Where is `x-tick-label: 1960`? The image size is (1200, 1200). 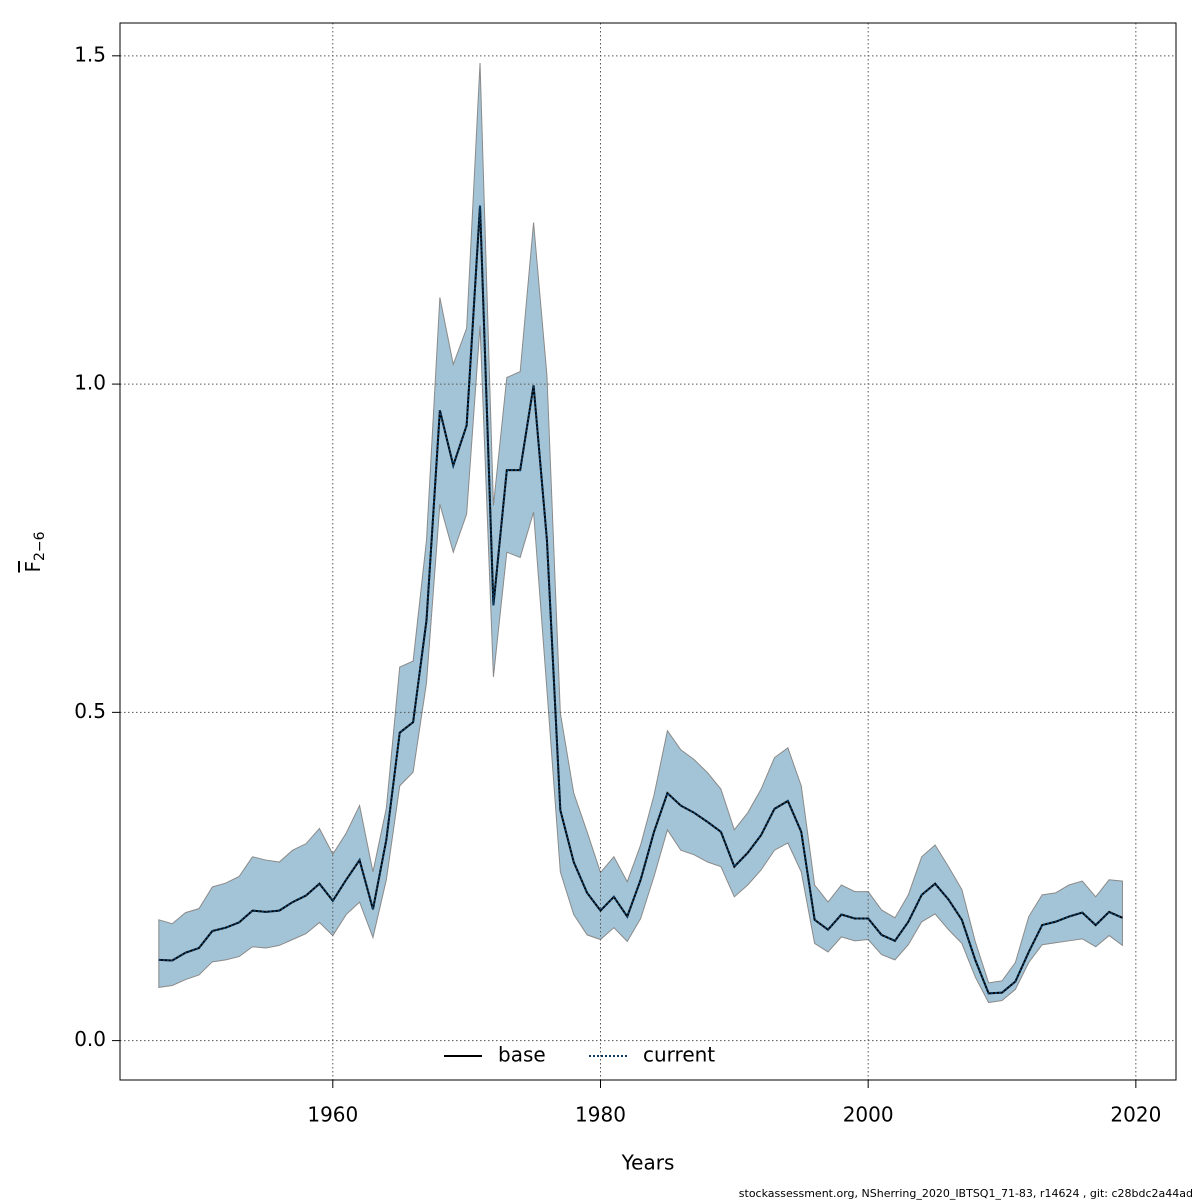
x-tick-label: 1960 is located at coordinates (332, 1115).